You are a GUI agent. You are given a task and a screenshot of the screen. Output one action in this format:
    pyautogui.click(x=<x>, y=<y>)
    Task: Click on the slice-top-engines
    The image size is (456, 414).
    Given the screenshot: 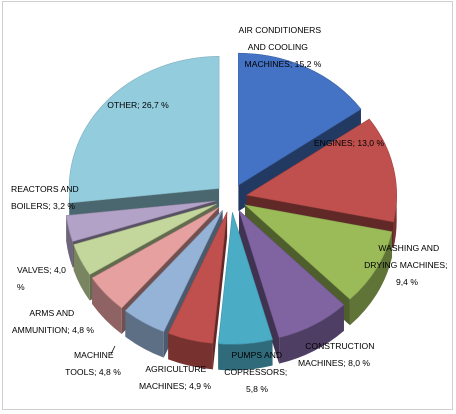 What is the action you would take?
    pyautogui.click(x=321, y=170)
    